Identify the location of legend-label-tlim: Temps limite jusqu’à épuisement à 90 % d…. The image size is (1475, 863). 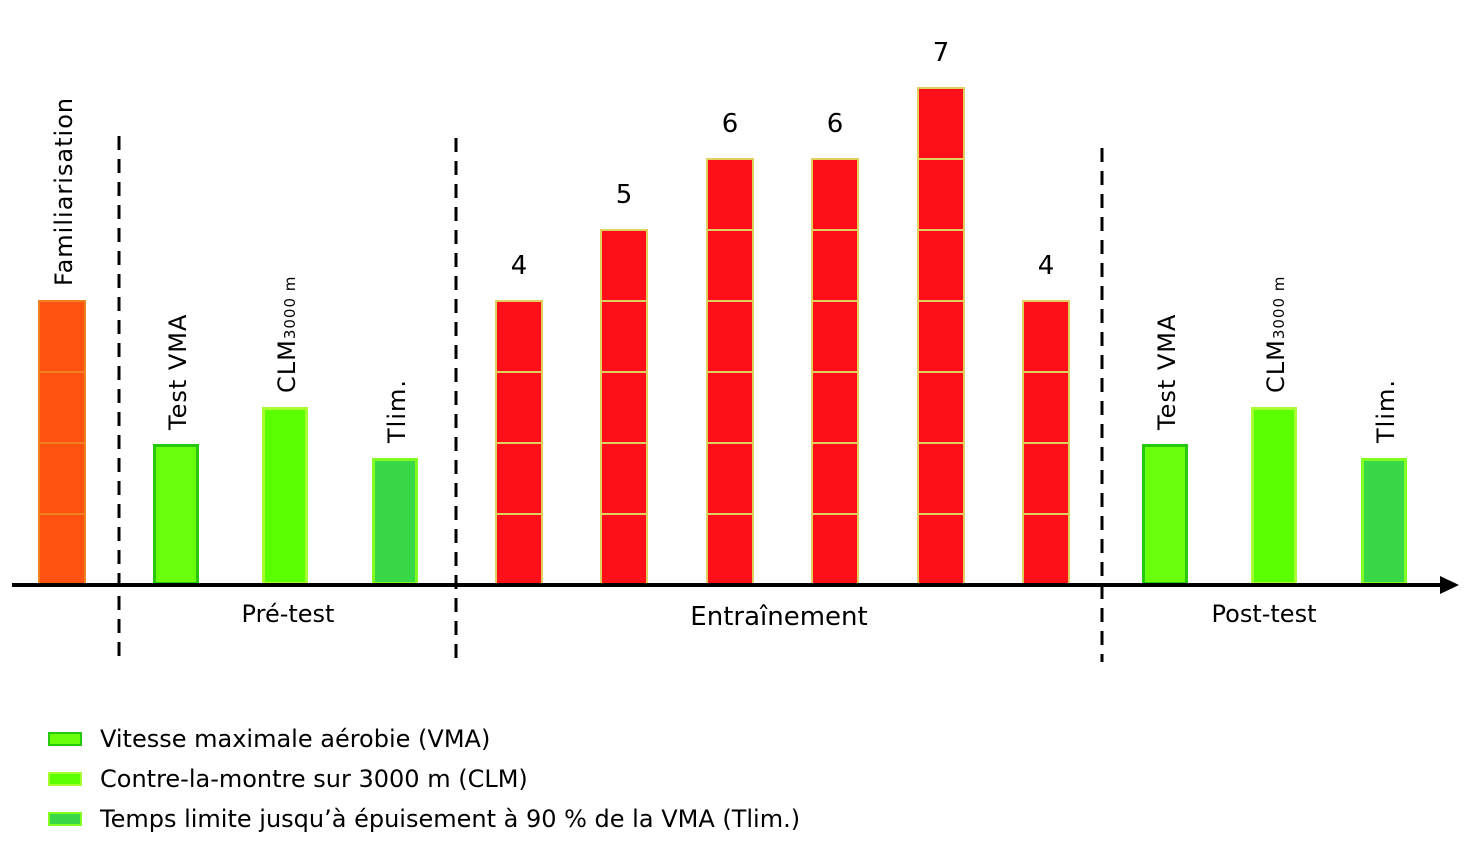
(449, 819).